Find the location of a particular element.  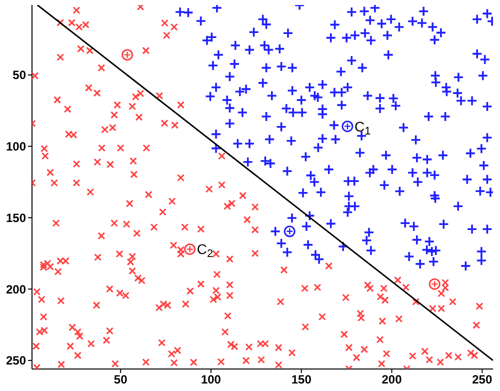

x-tick-label: 150 is located at coordinates (301, 379).